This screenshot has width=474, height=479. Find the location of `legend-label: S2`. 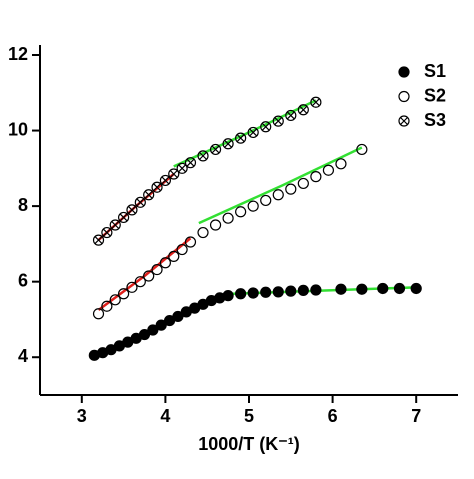

legend-label: S2 is located at coordinates (435, 95).